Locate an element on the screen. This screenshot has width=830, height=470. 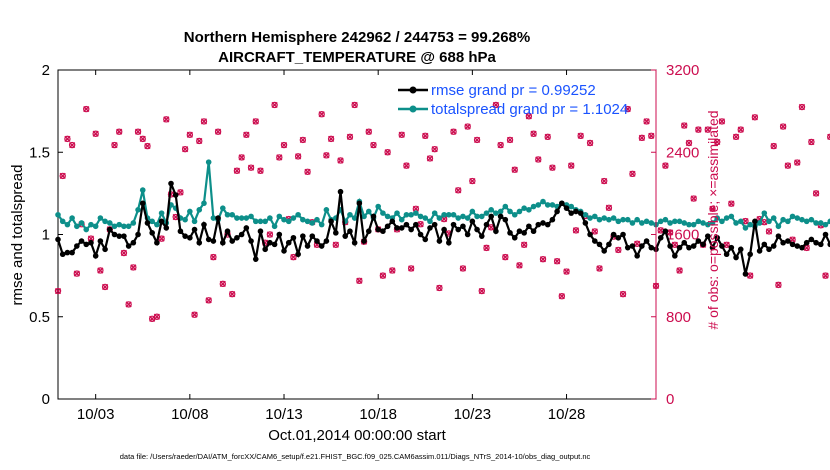
right-y-tick-label: 2400 is located at coordinates (682, 152).